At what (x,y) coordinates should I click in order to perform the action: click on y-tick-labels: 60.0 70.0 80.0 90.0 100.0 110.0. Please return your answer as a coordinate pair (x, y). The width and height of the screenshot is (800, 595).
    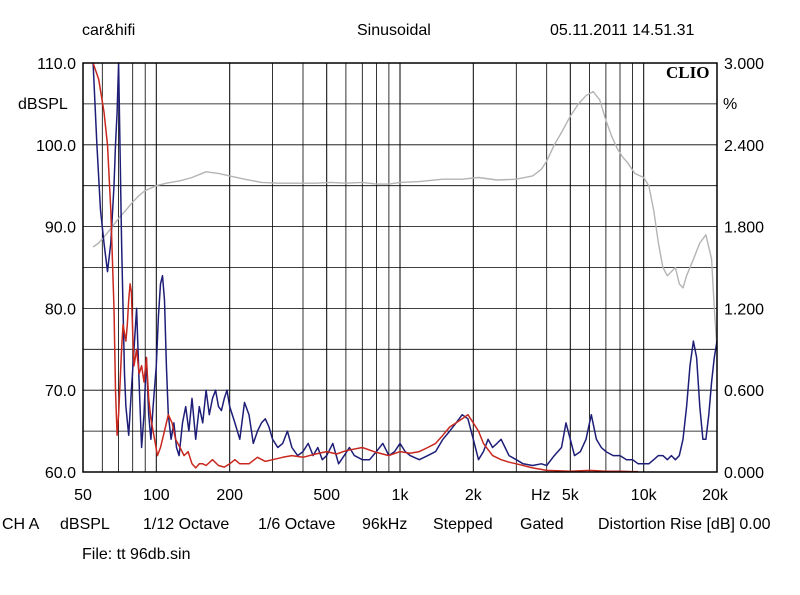
    Looking at the image, I should click on (56, 269).